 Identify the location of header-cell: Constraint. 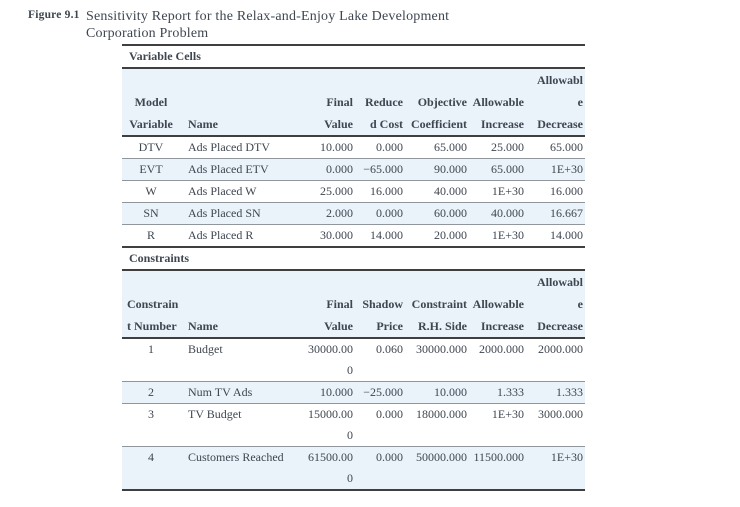
(438, 304).